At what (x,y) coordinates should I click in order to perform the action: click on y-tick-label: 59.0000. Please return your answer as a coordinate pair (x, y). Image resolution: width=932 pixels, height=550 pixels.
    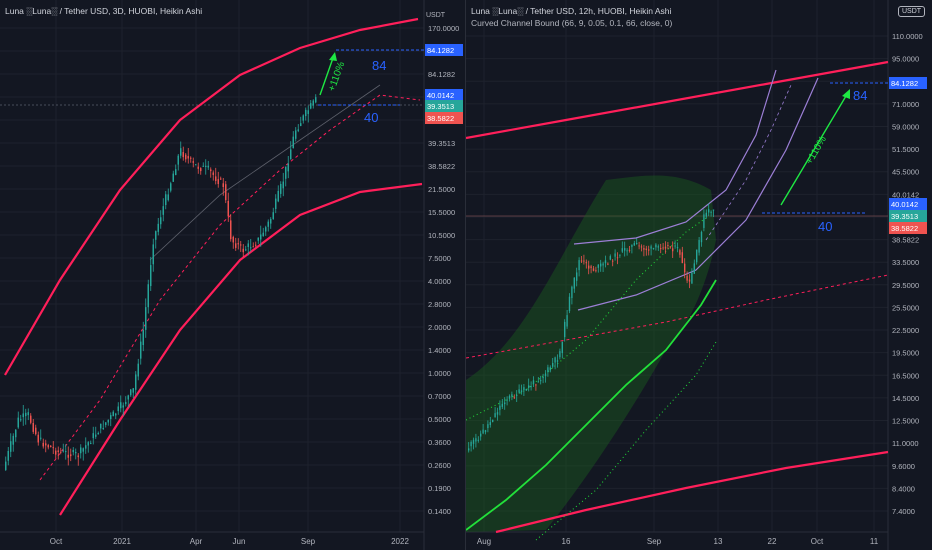
    Looking at the image, I should click on (905, 126).